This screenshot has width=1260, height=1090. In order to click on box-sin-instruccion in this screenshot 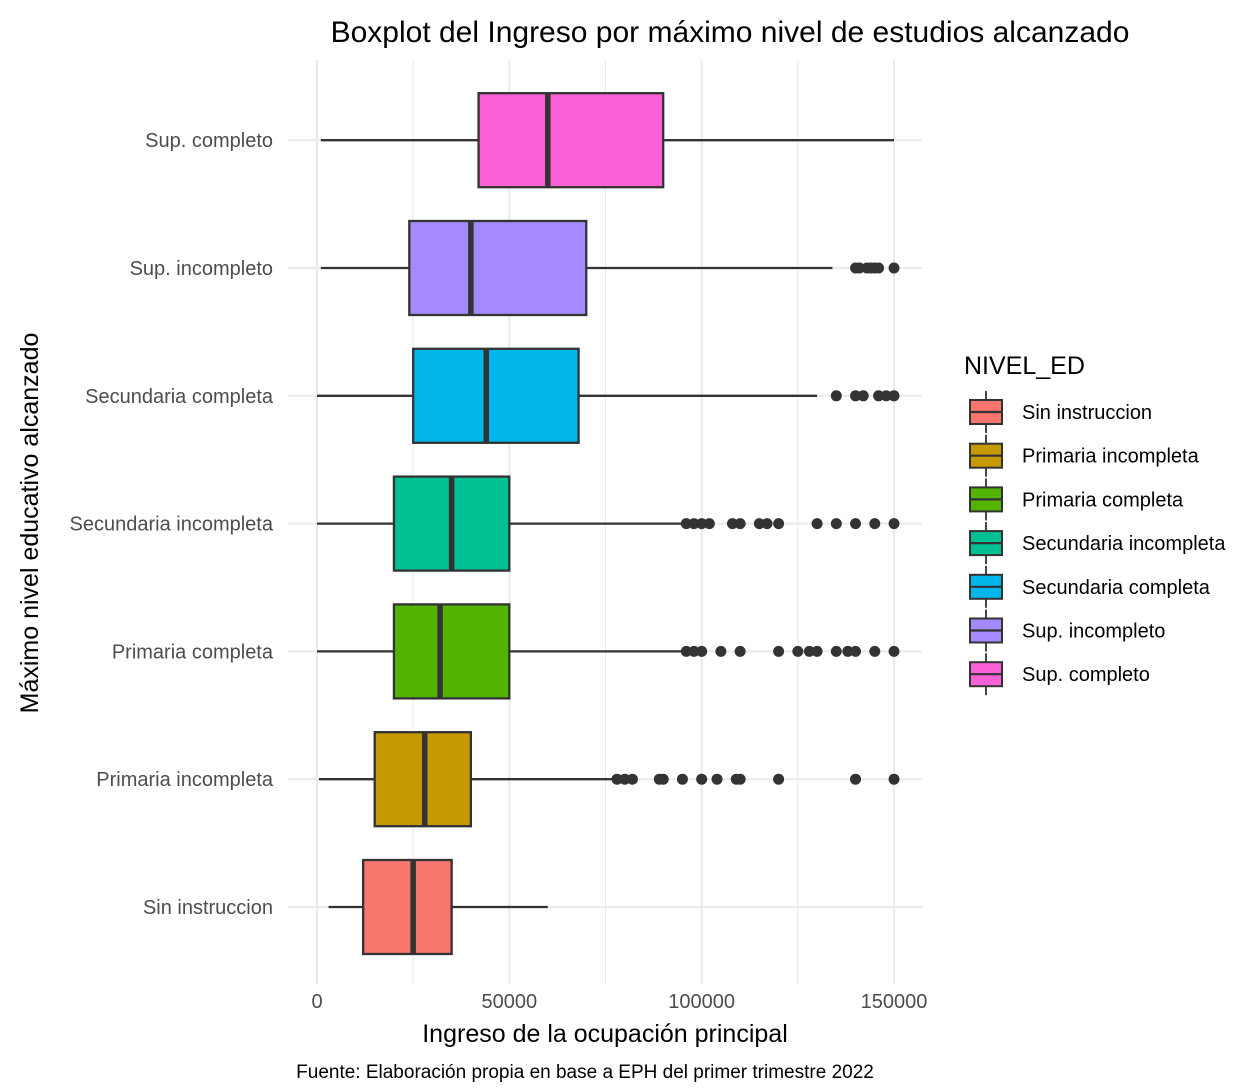, I will do `click(438, 907)`.